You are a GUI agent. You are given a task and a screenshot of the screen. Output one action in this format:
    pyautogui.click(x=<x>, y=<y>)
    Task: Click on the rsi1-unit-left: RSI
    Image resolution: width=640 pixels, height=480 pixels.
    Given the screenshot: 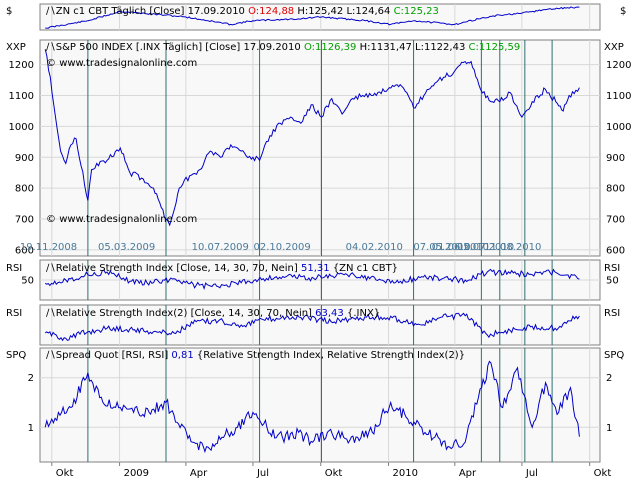 What is the action you would take?
    pyautogui.click(x=14, y=268)
    